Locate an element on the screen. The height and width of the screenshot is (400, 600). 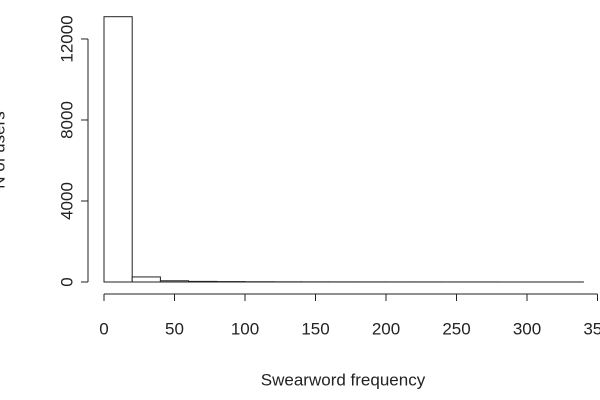
x-tick-label: 300 is located at coordinates (527, 328).